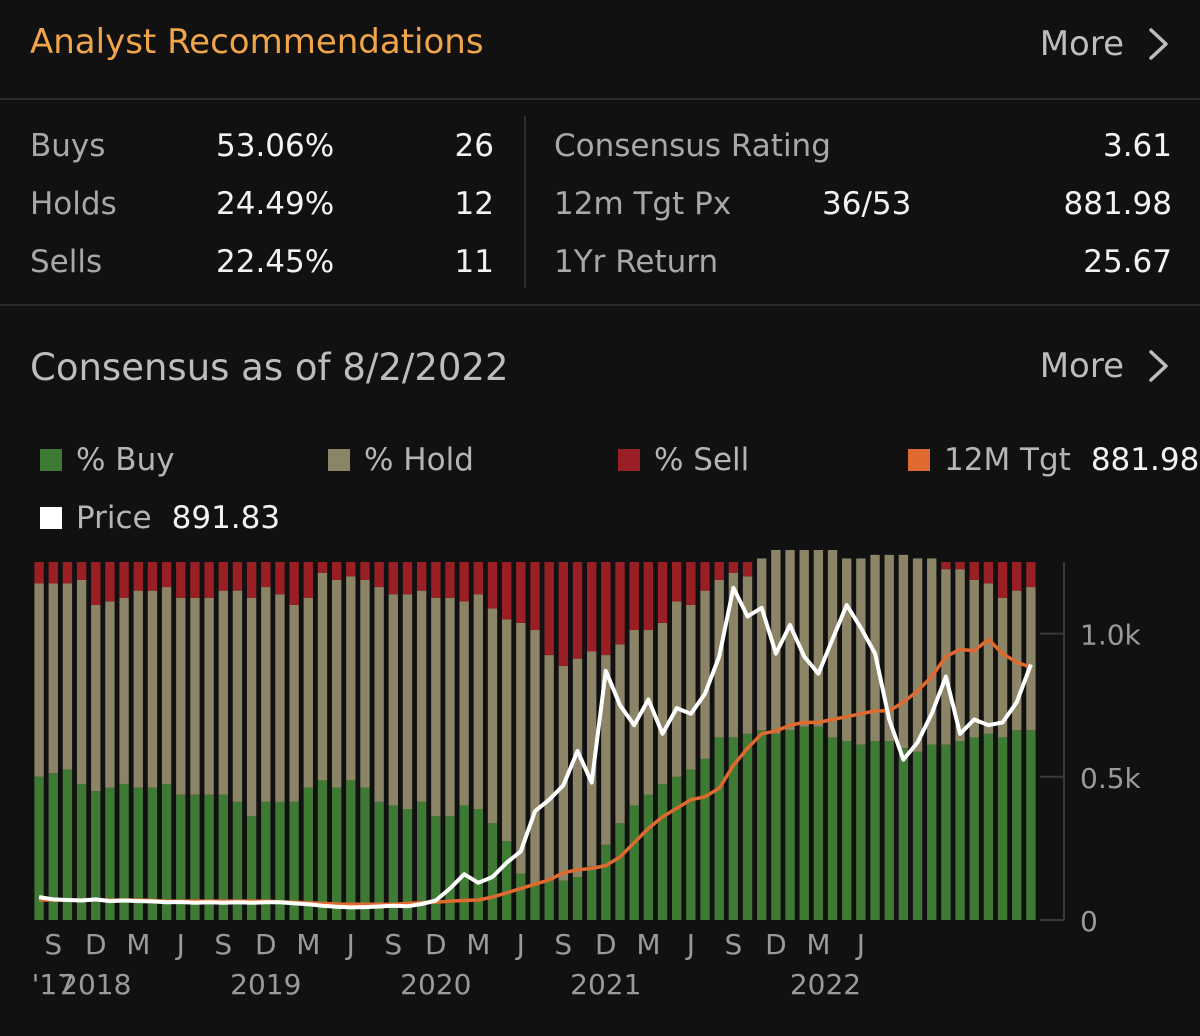  Describe the element at coordinates (825, 984) in the screenshot. I see `x-year-label: 2022` at that location.